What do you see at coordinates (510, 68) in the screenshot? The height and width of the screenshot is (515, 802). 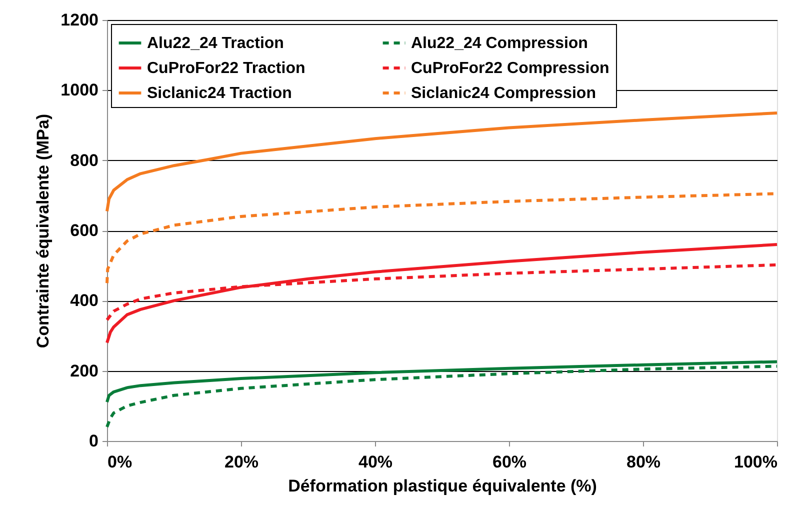 I see `legend-label: CuProFor22 Compression` at bounding box center [510, 68].